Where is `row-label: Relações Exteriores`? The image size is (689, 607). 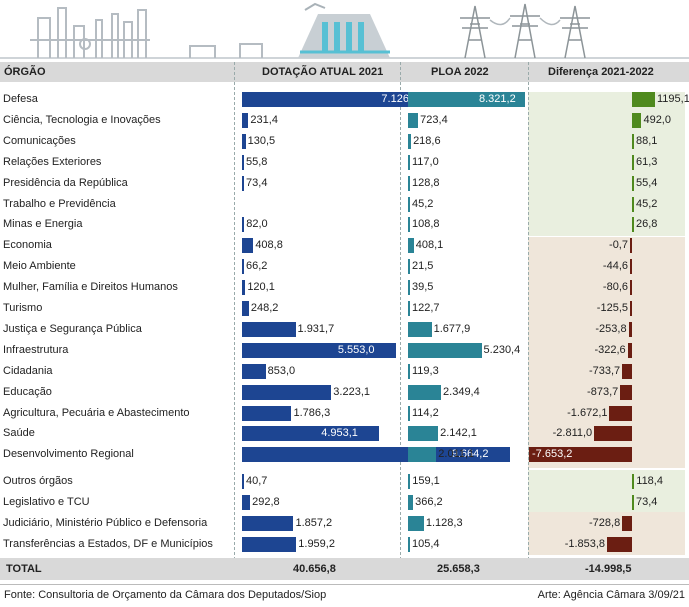 row-label: Relações Exteriores is located at coordinates (52, 161).